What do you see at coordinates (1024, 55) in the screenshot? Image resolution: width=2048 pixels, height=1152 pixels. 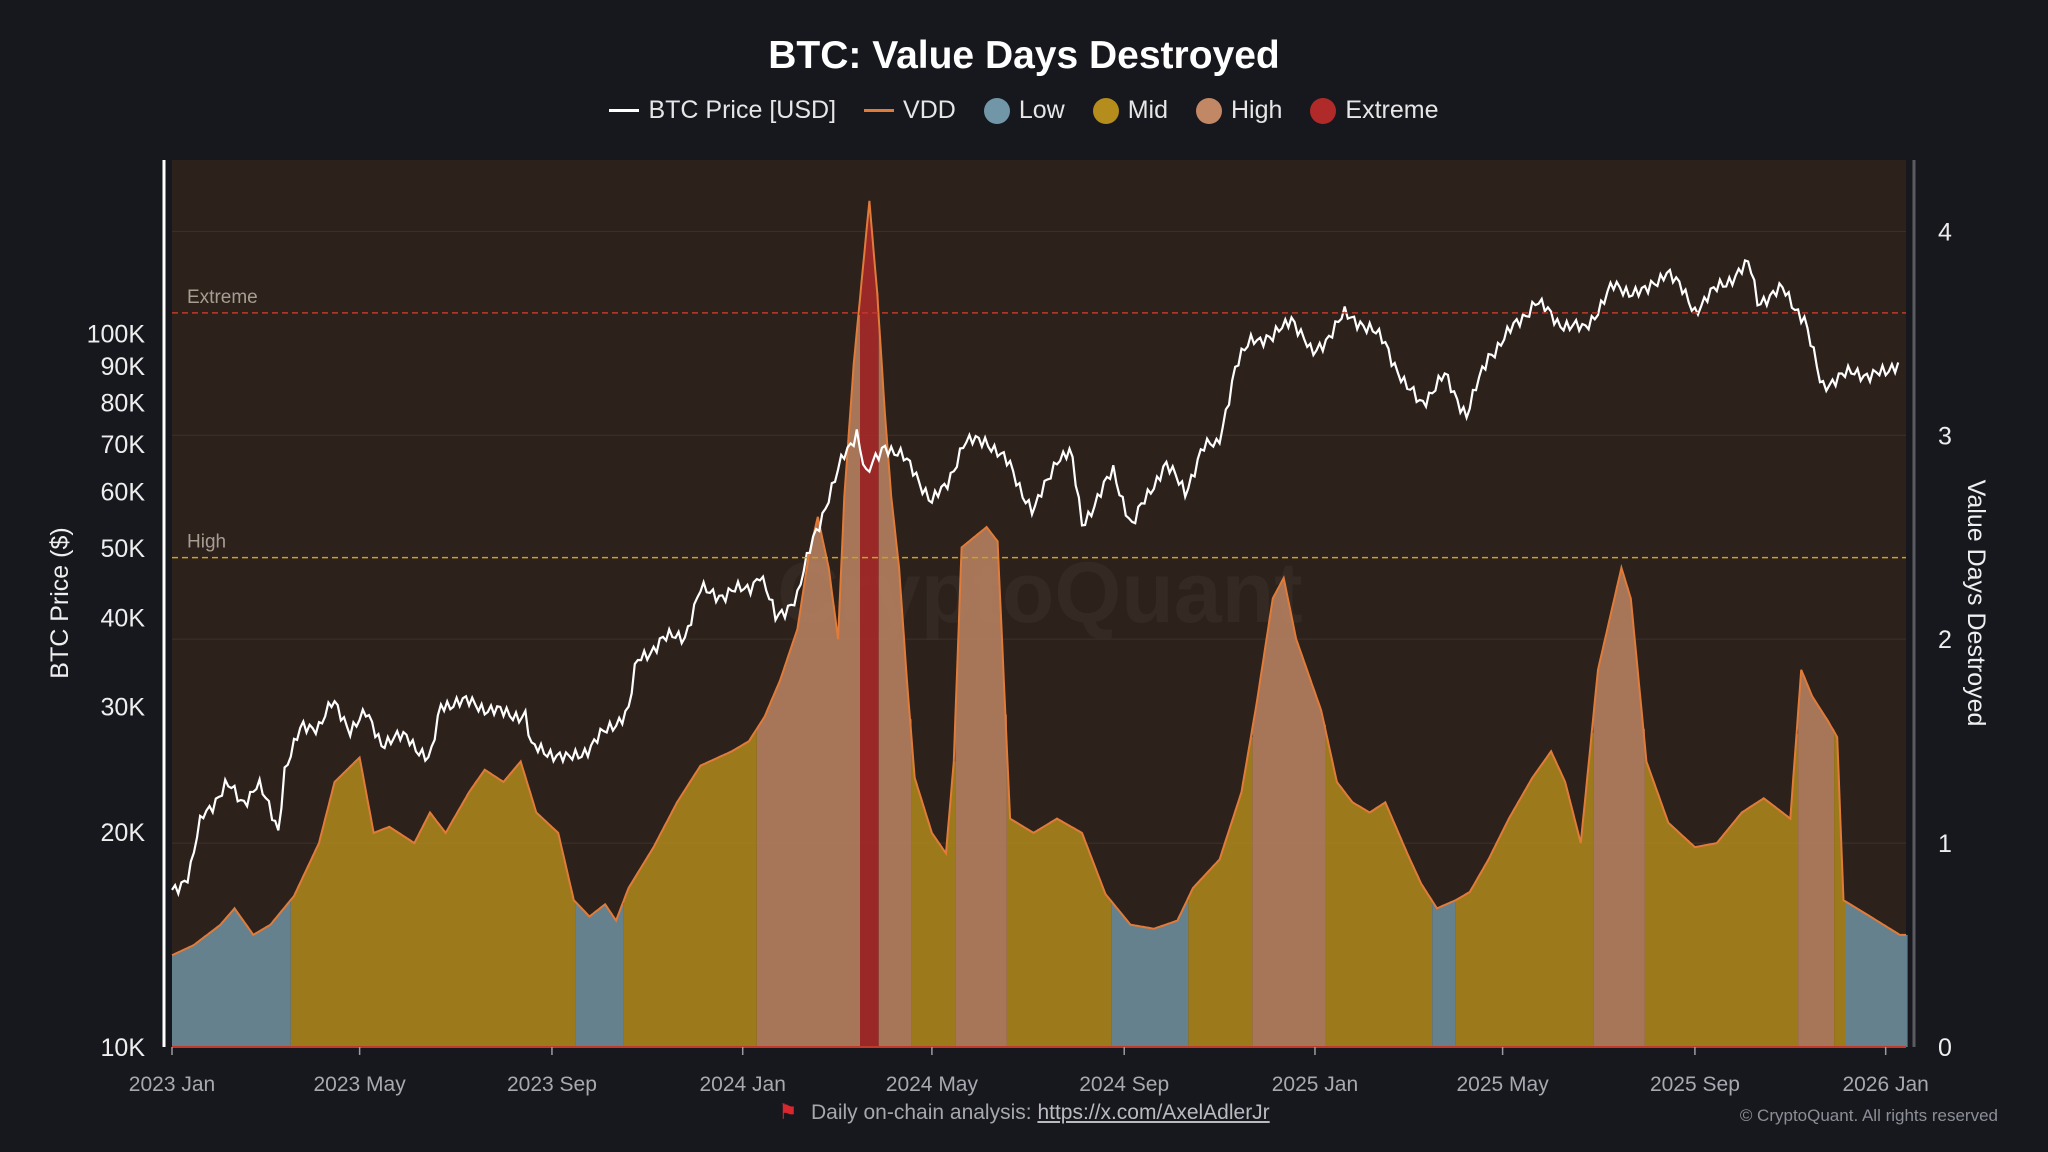 I see `chart-title: BTC: Value Days Destroyed` at bounding box center [1024, 55].